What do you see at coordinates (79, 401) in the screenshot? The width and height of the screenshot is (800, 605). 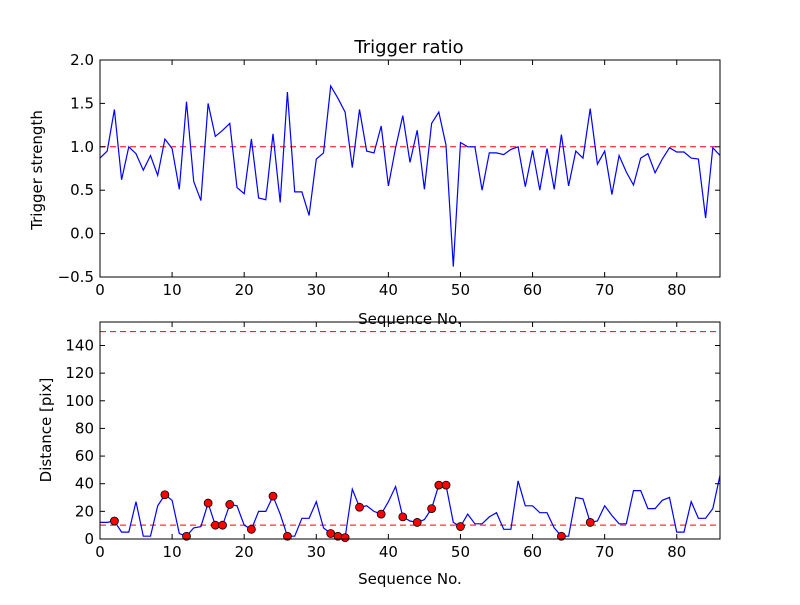 I see `y-tick-label: 100` at bounding box center [79, 401].